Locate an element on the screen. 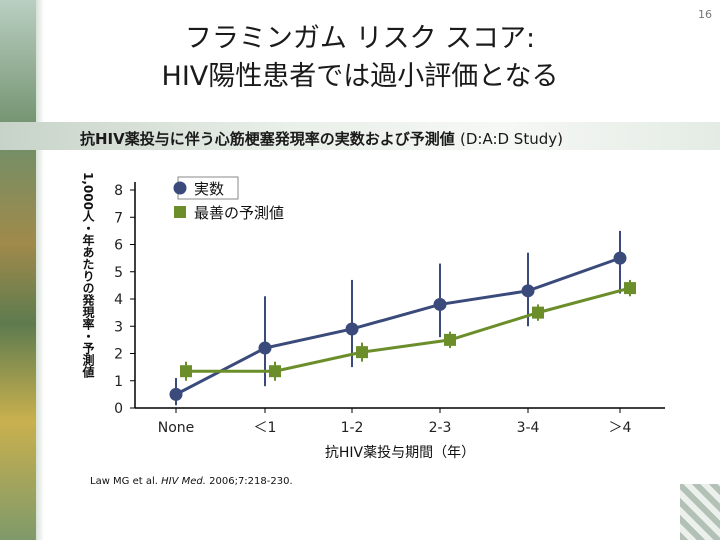  chart-subtitle: 抗HIV薬投与に伴う心筋梗塞発現率の実数および予測値 (D:A:D Study) is located at coordinates (321, 138).